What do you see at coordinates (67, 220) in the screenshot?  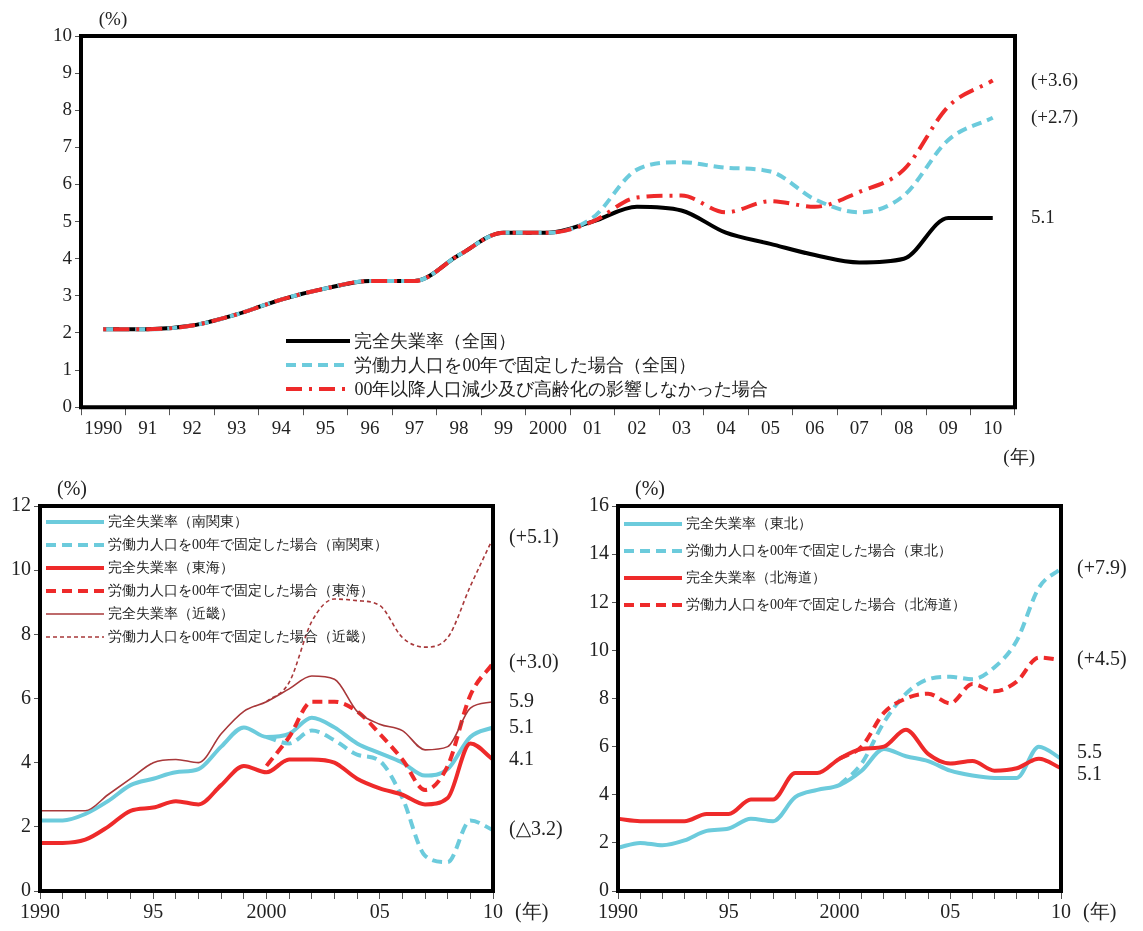 I see `y-tick-label: 5` at bounding box center [67, 220].